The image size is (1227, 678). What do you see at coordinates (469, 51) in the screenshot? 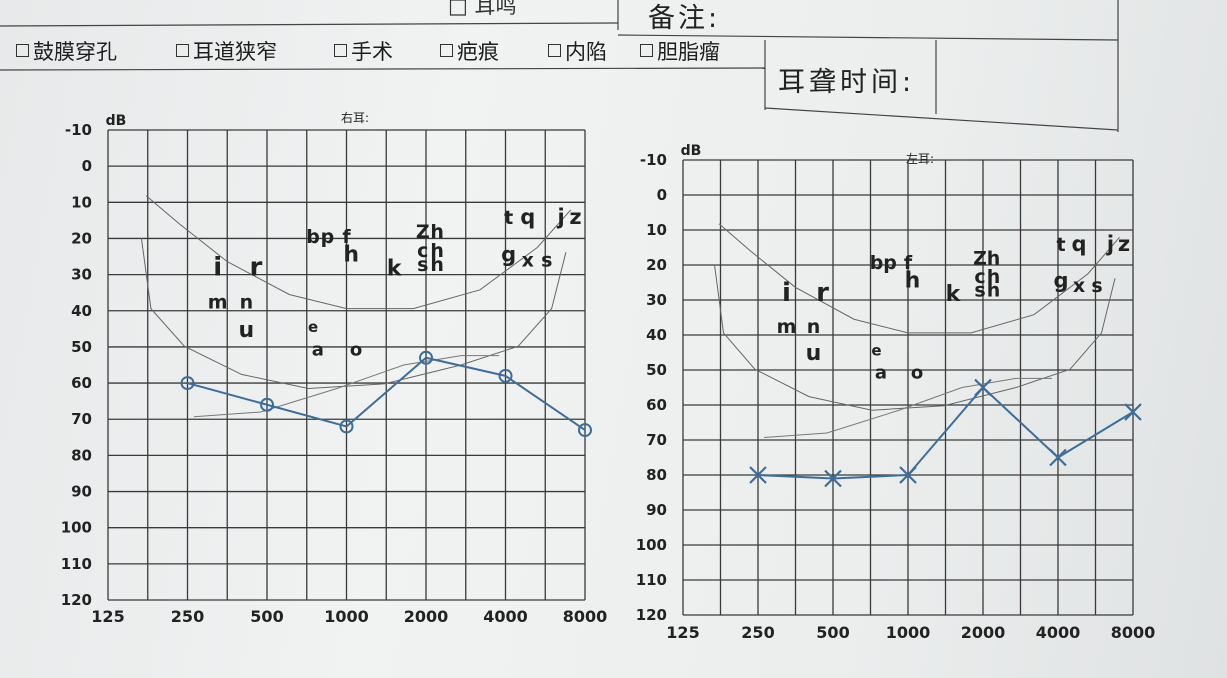
I see `checkbox-scar: 疤痕` at bounding box center [469, 51].